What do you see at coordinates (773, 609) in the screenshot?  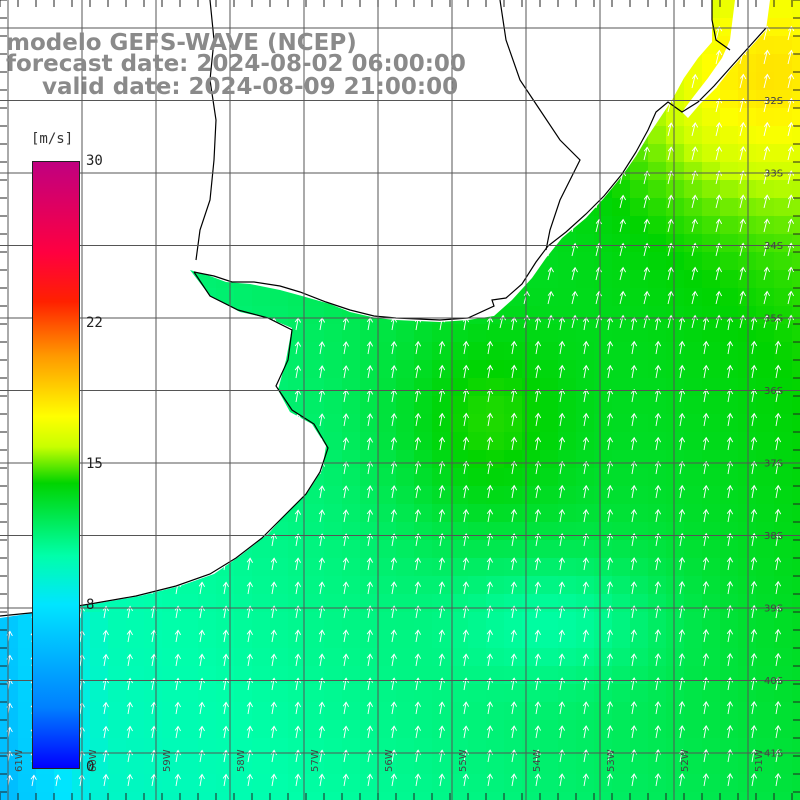 I see `latitude-label: 39S` at bounding box center [773, 609].